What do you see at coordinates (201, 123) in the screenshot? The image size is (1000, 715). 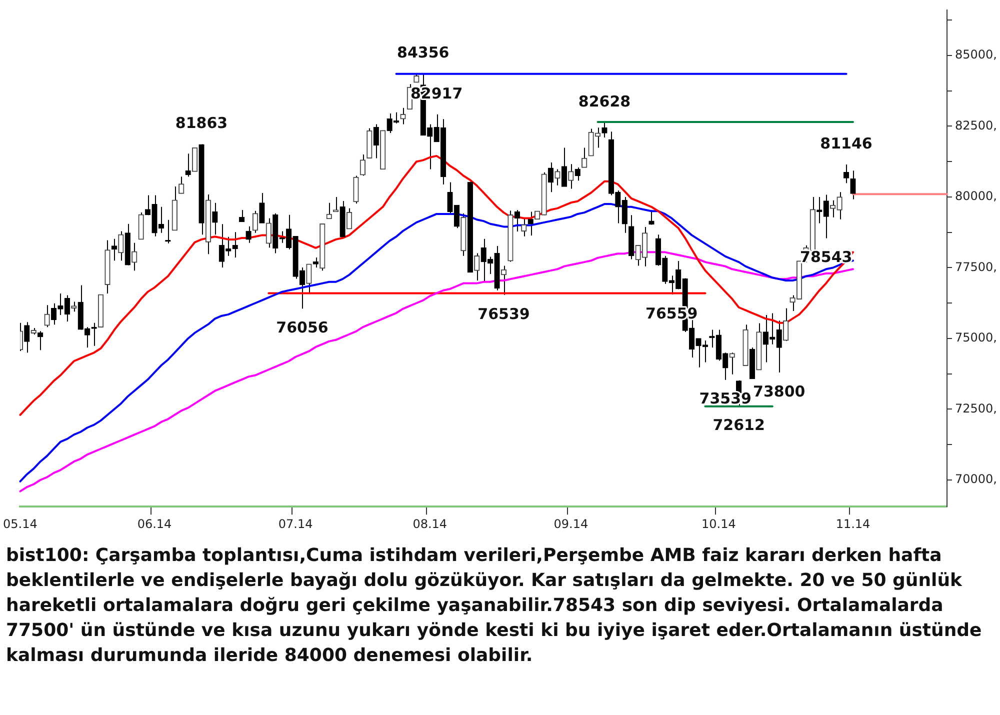 I see `annotation: 81863` at bounding box center [201, 123].